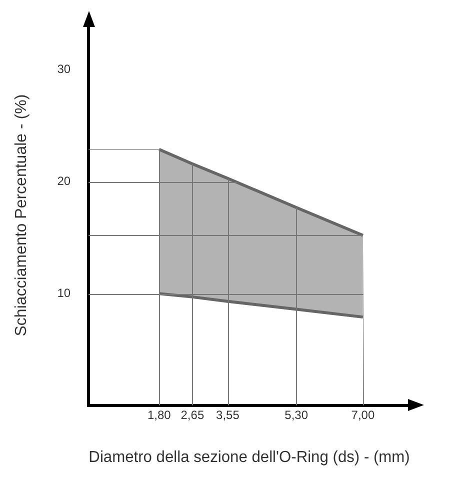  What do you see at coordinates (363, 415) in the screenshot?
I see `x-tick-label: 7,00` at bounding box center [363, 415].